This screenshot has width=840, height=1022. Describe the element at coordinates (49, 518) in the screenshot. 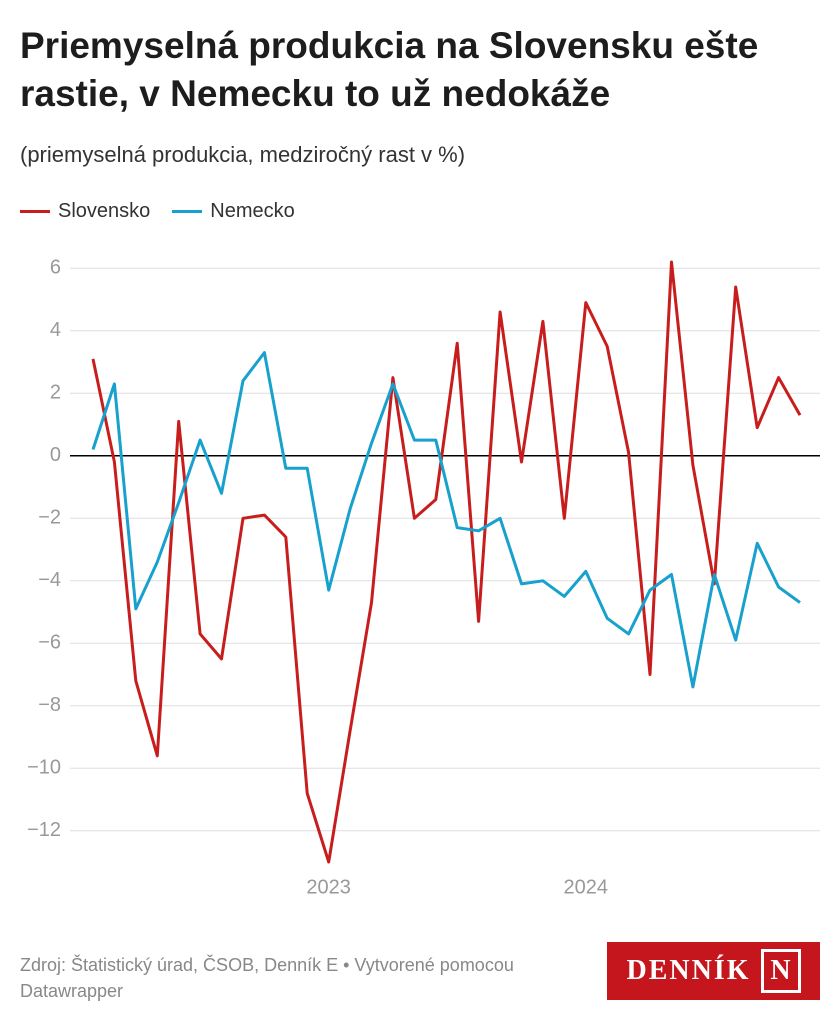

I see `y-tick-label: −2` at that location.